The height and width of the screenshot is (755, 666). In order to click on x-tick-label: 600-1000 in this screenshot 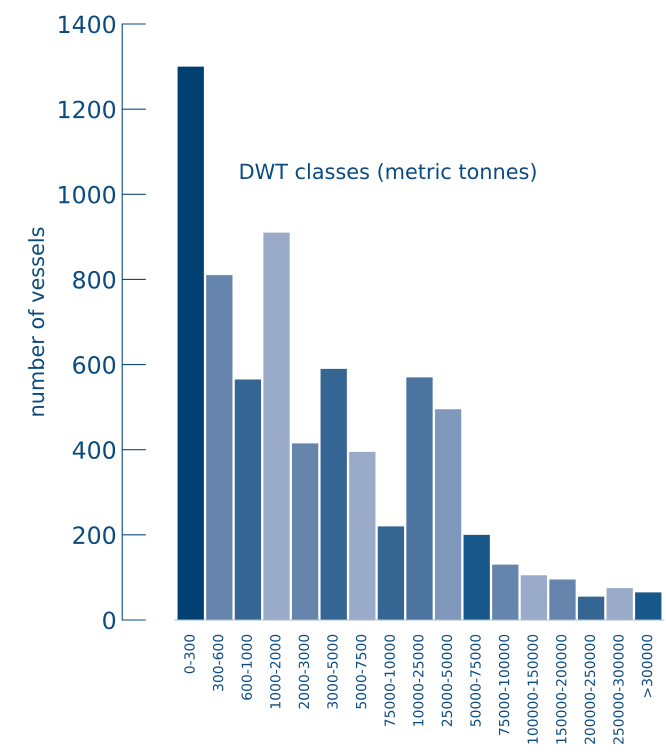, I will do `click(246, 667)`.